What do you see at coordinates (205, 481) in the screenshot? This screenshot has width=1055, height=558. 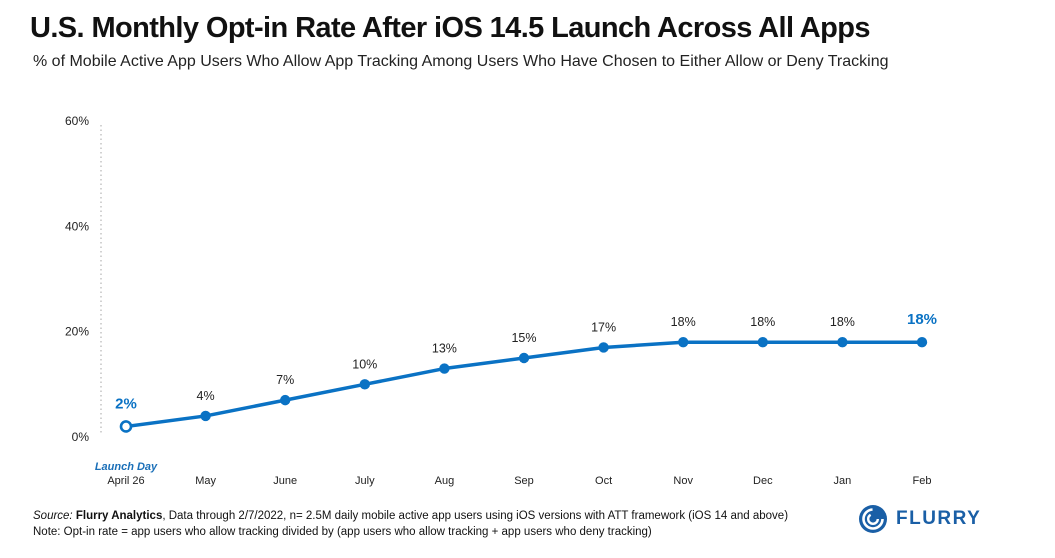 I see `x-tick-label: May` at bounding box center [205, 481].